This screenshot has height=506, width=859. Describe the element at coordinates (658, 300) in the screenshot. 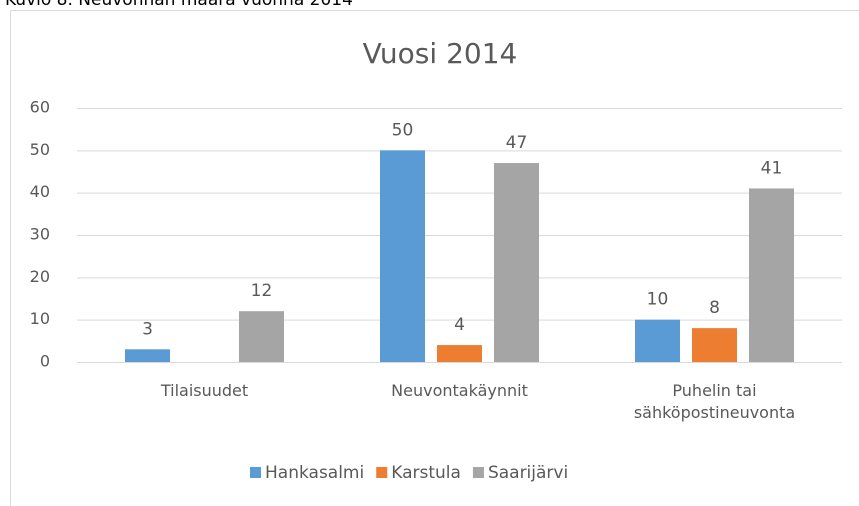

I see `data-label: 10` at that location.